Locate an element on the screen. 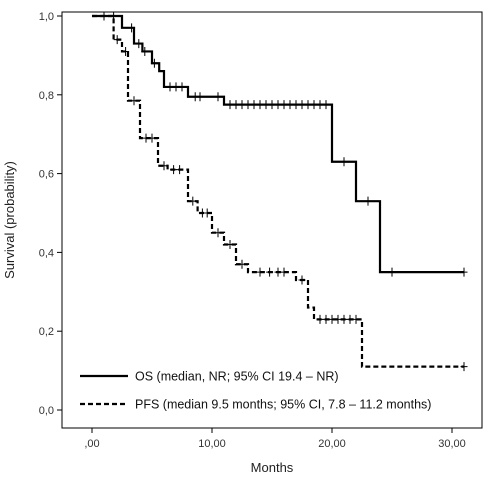  y-axis-title: Survival (probability) is located at coordinates (9, 220).